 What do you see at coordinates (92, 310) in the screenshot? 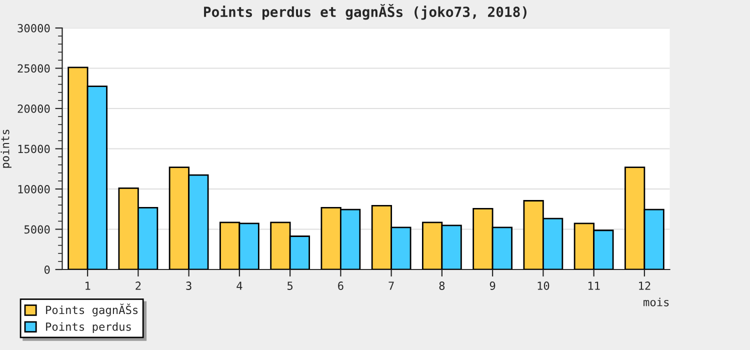
I see `legend-label: Points gagnĂŠs` at bounding box center [92, 310].